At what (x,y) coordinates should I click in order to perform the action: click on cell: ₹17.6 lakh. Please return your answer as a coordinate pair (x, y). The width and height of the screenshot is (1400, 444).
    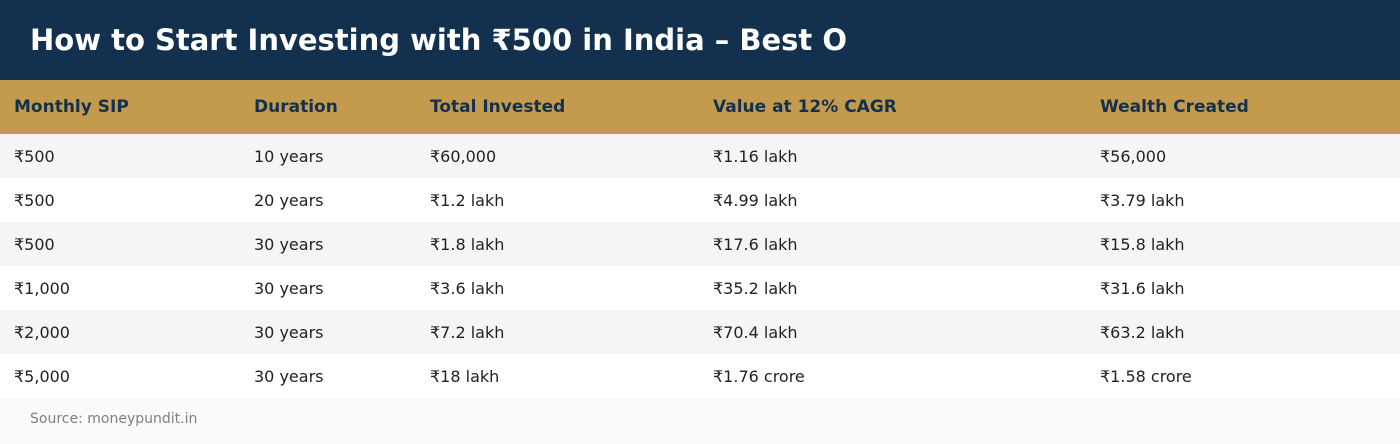
    Looking at the image, I should click on (892, 244).